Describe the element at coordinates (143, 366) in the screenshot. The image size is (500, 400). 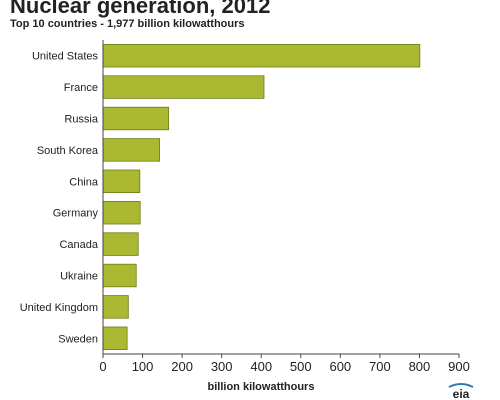
I see `x-tick-label: 100` at that location.